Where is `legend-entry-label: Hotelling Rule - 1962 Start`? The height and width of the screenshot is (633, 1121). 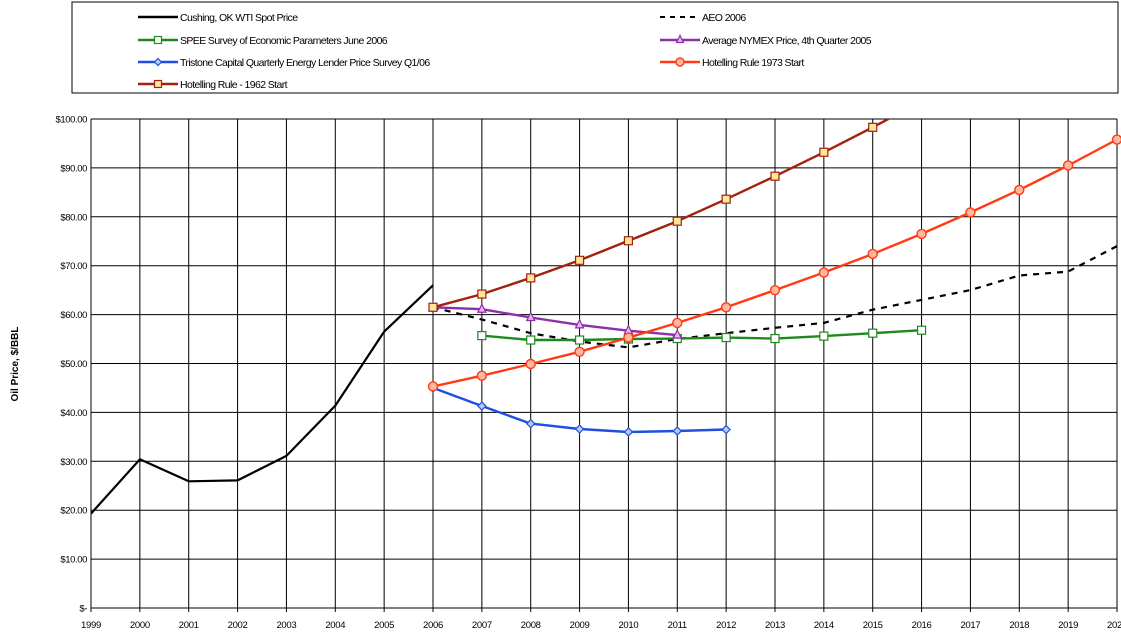 legend-entry-label: Hotelling Rule - 1962 Start is located at coordinates (234, 85).